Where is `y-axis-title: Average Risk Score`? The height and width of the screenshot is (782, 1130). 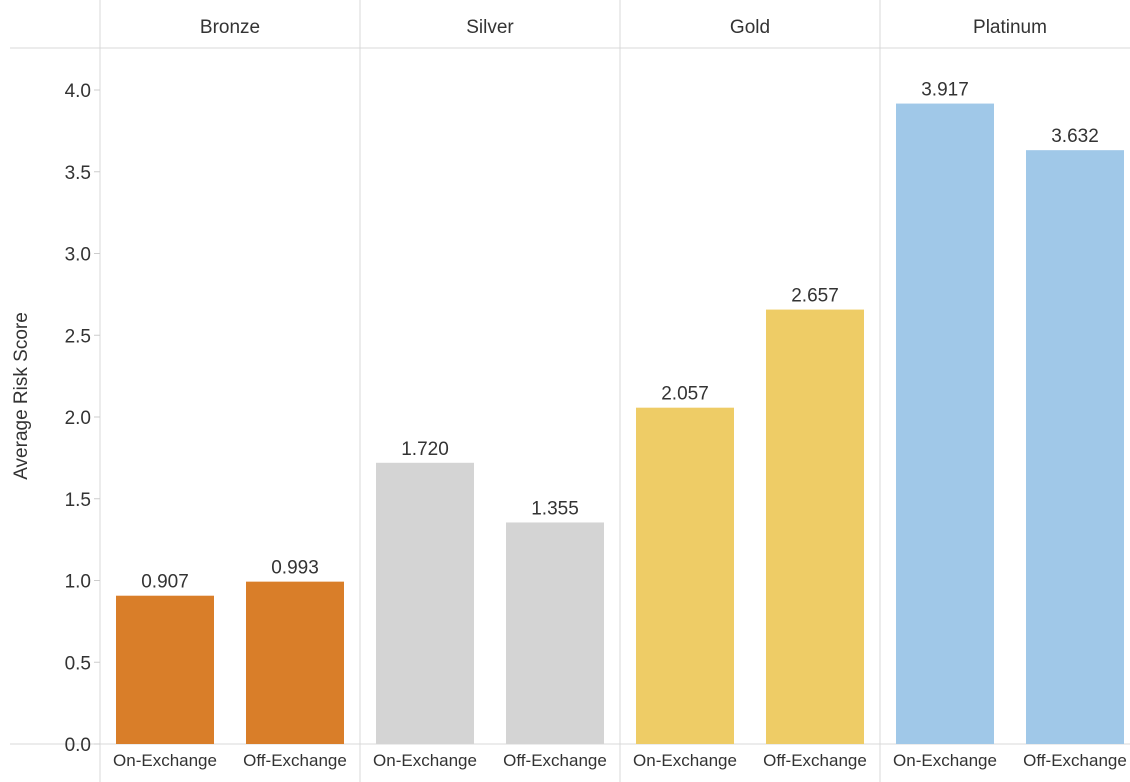 y-axis-title: Average Risk Score is located at coordinates (21, 396).